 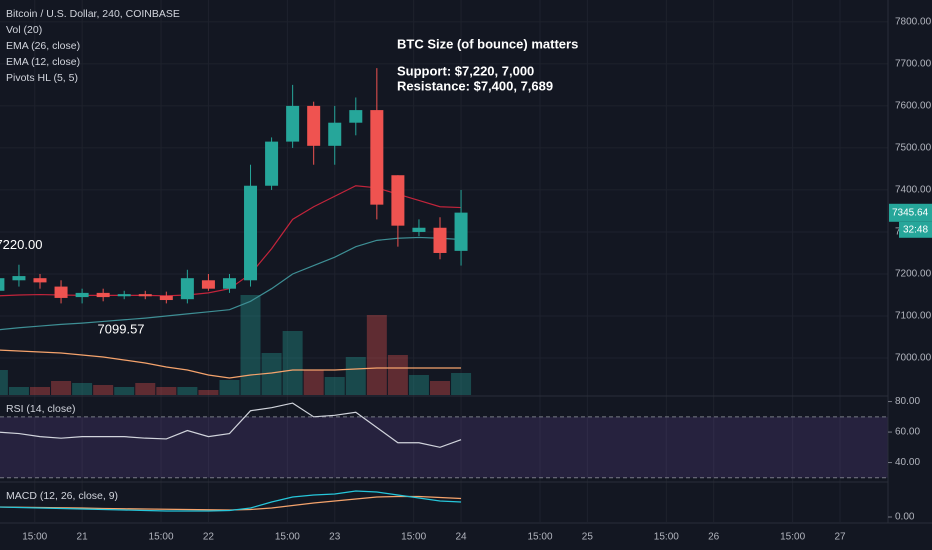 What do you see at coordinates (907, 462) in the screenshot?
I see `y-tick-label: 40.00` at bounding box center [907, 462].